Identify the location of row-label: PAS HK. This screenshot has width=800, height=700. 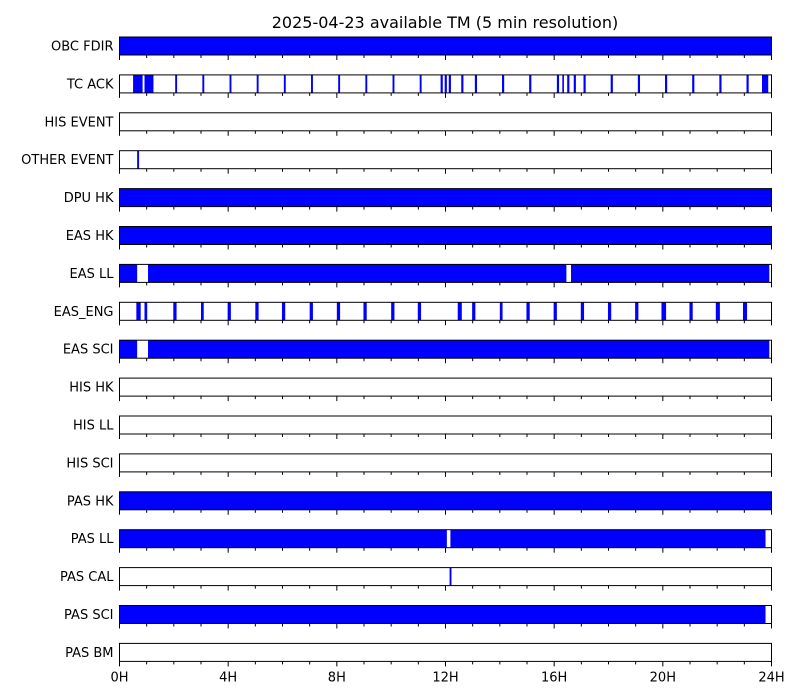
(90, 501).